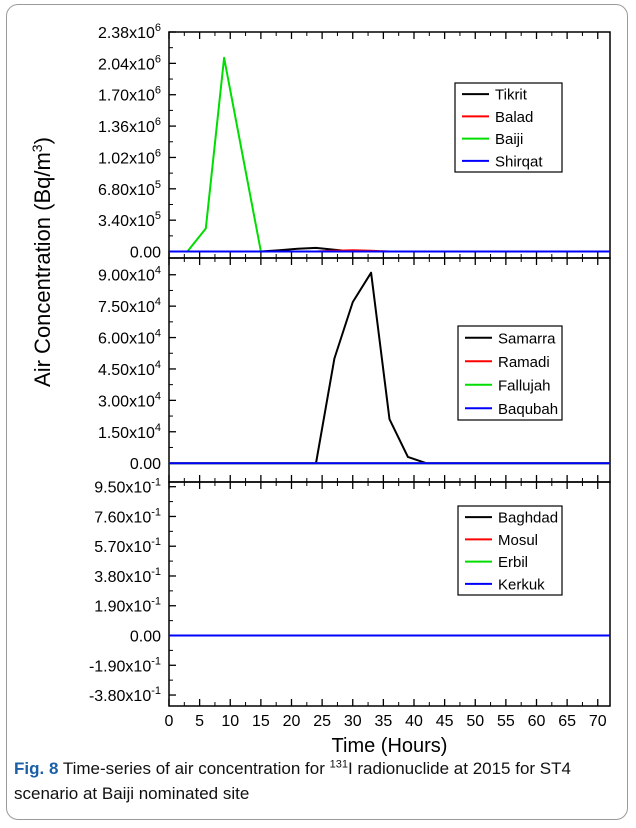 The image size is (636, 828). I want to click on x-tick-label: 20, so click(292, 721).